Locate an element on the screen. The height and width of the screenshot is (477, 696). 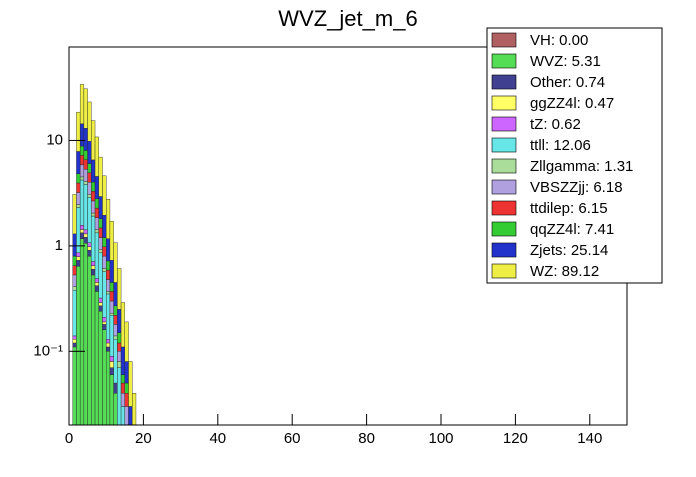
legend-box is located at coordinates (574, 155).